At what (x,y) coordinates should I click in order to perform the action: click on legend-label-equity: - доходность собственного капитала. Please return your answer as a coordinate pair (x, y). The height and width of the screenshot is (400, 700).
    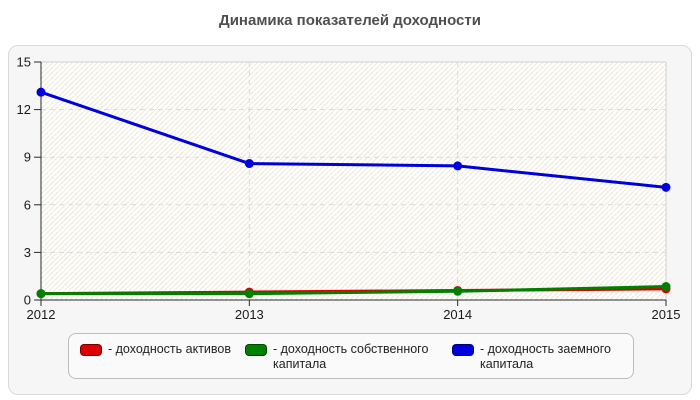
    Looking at the image, I should click on (351, 356).